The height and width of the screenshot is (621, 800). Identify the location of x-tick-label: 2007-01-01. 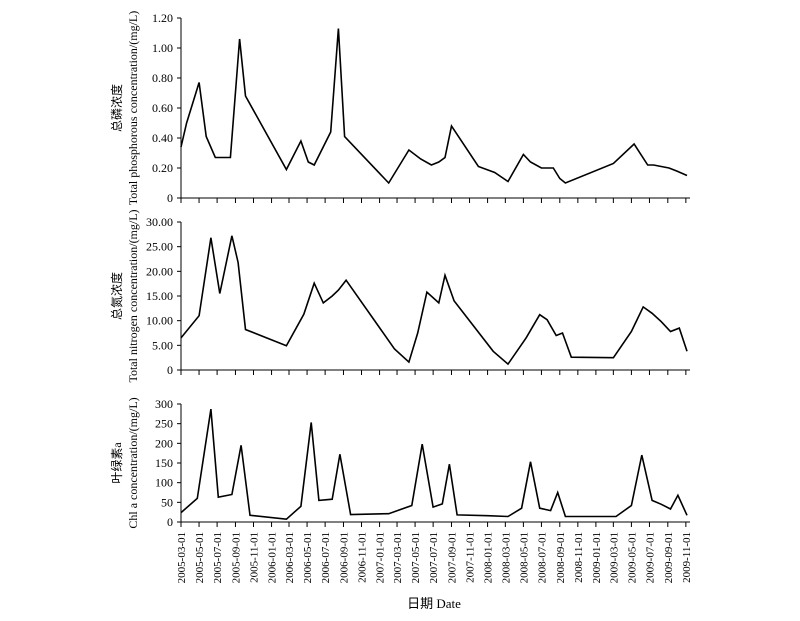
(381, 557).